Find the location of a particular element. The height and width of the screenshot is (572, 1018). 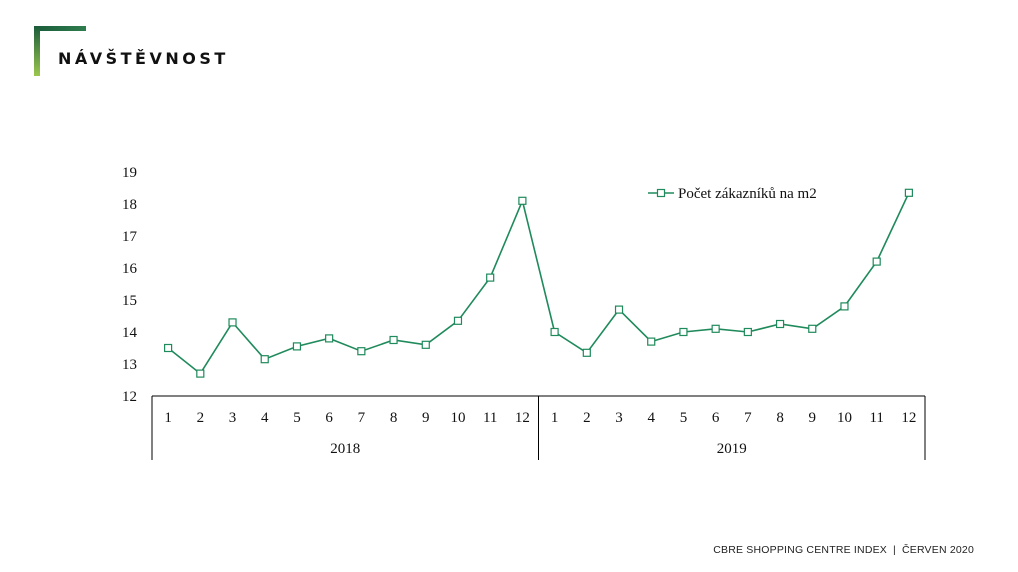

y-tick-label: 16 is located at coordinates (130, 269).